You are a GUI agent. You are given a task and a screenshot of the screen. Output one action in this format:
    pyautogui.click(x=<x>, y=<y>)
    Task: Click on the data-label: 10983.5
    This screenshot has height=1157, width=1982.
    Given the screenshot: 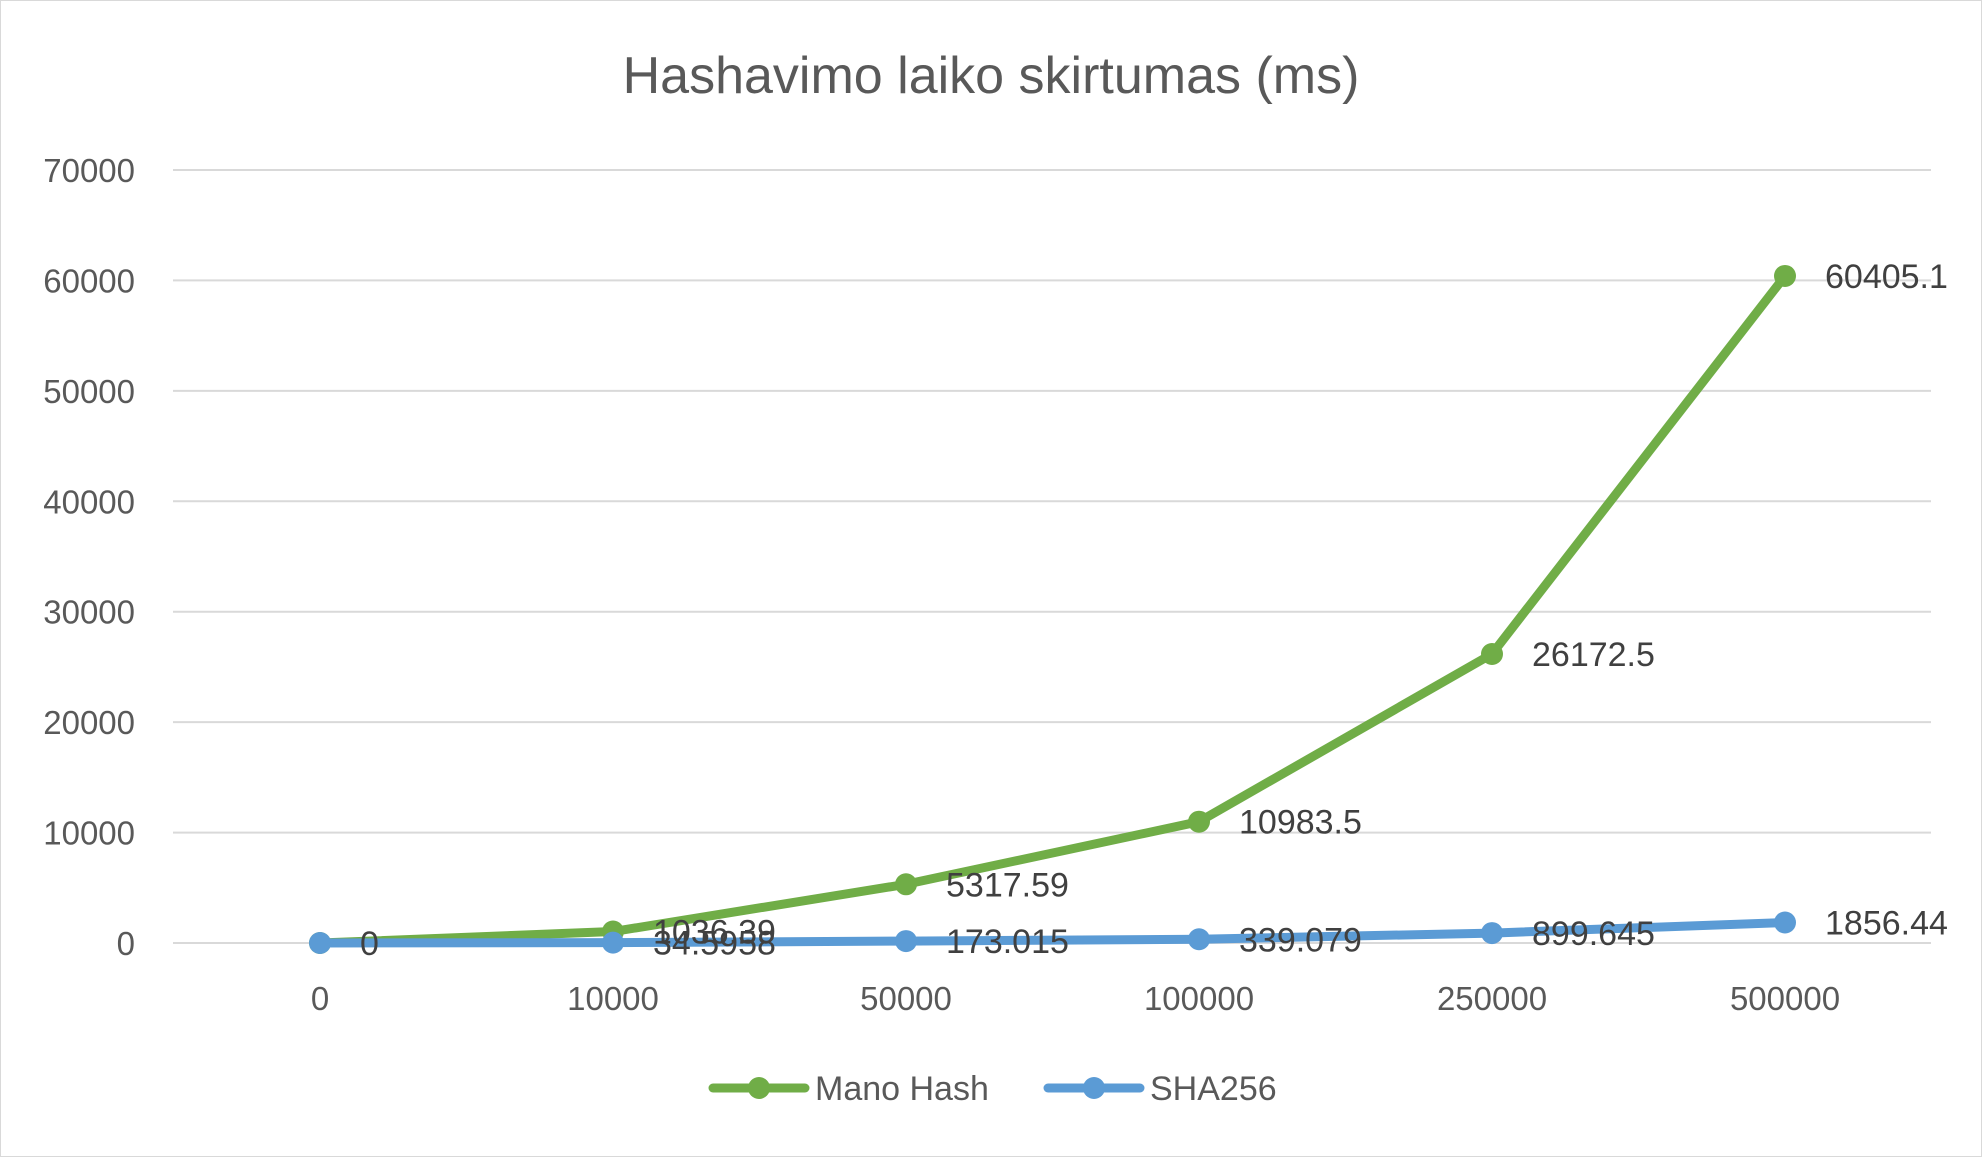 What is the action you would take?
    pyautogui.click(x=1300, y=823)
    